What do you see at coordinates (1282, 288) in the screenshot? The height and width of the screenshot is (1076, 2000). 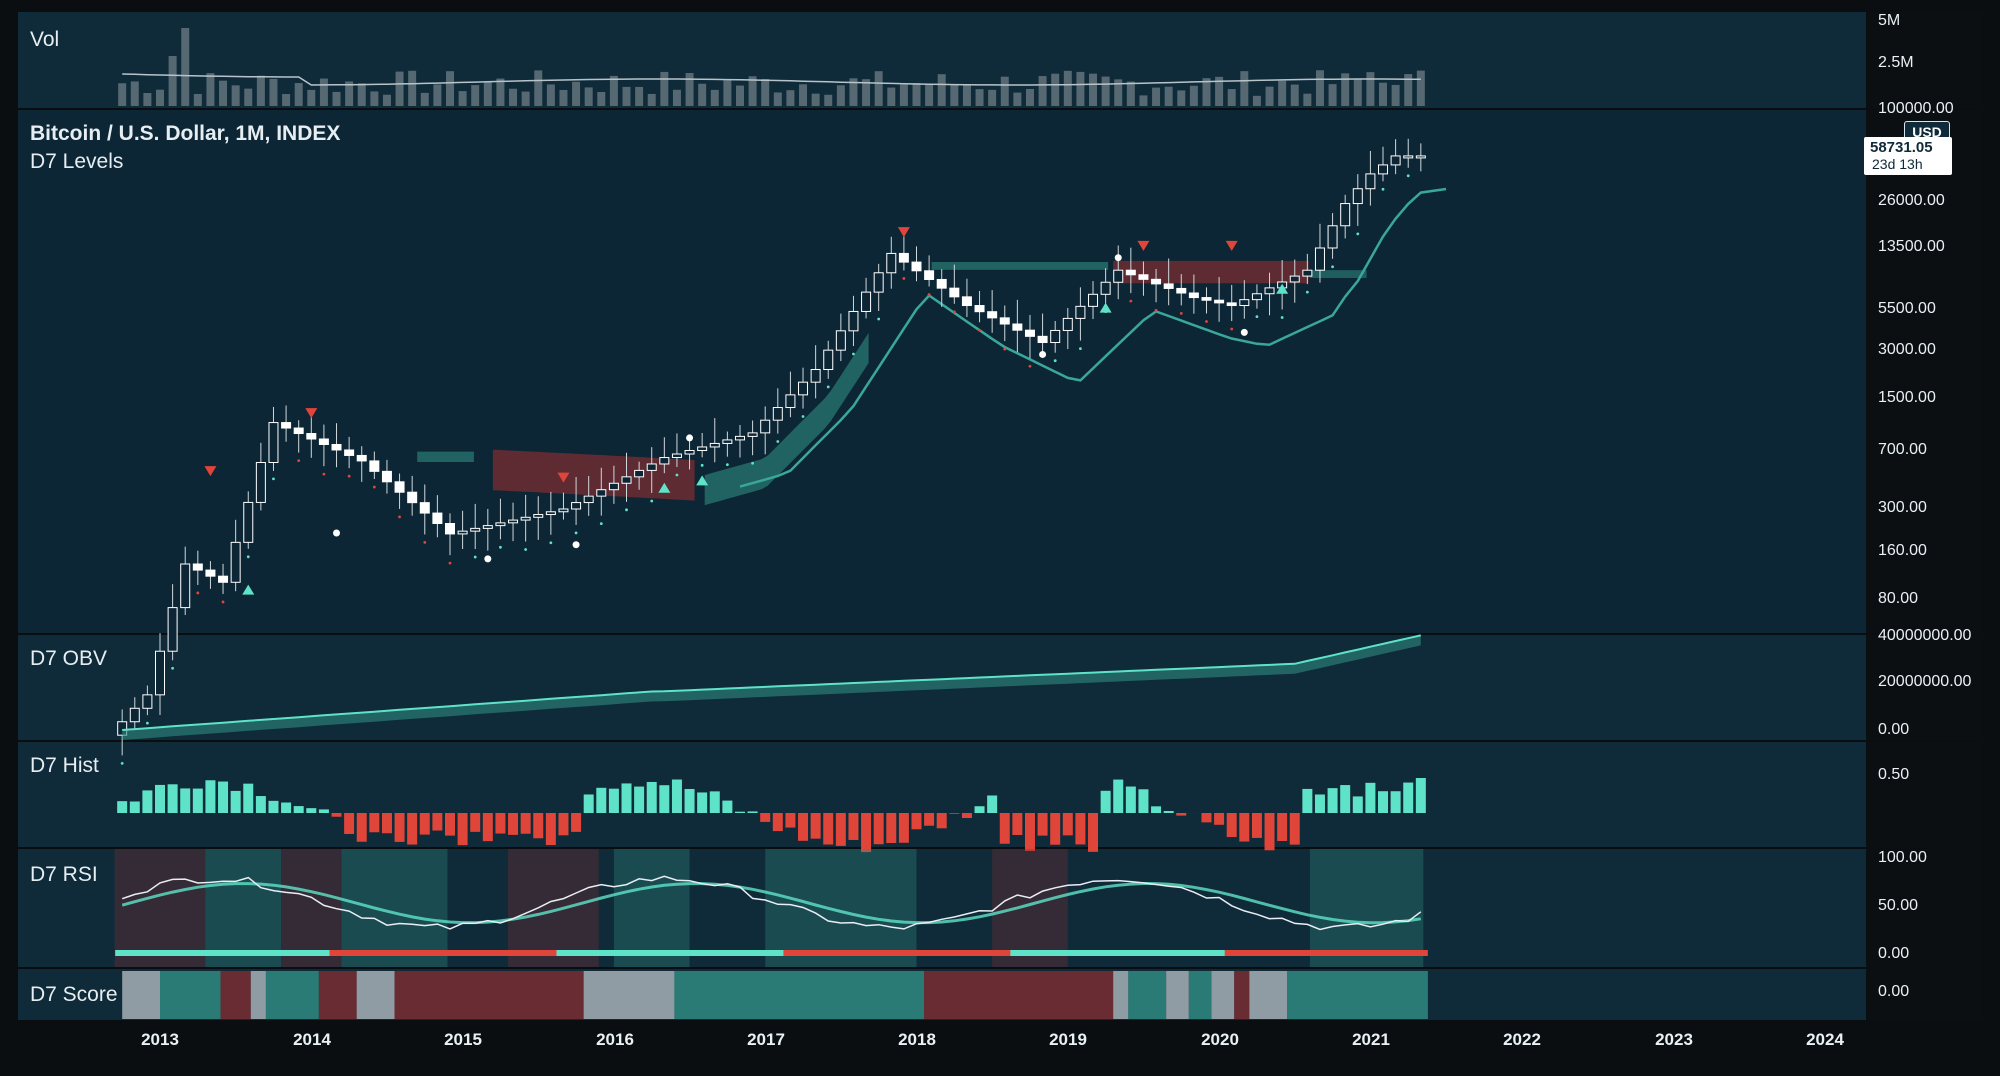 I see `buy-signal-marker` at bounding box center [1282, 288].